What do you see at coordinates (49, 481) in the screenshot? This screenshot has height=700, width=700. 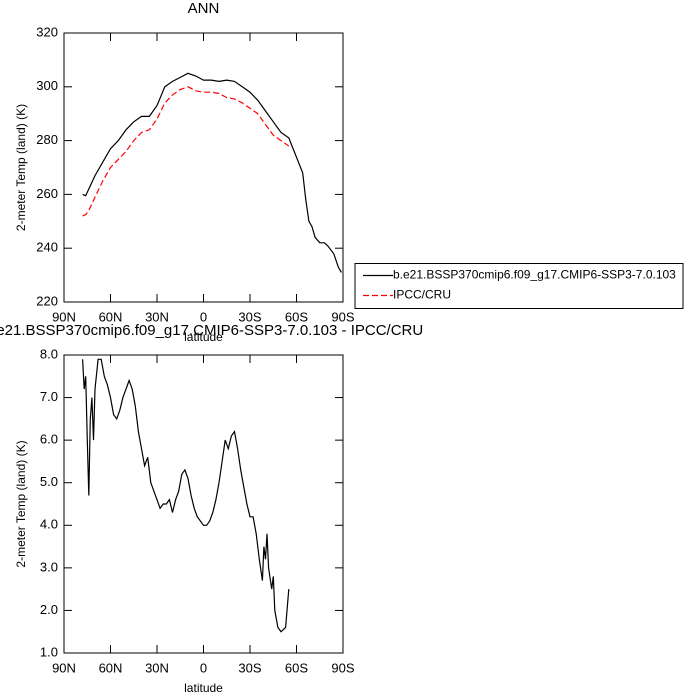 I see `y-tick-label: 5.0` at bounding box center [49, 481].